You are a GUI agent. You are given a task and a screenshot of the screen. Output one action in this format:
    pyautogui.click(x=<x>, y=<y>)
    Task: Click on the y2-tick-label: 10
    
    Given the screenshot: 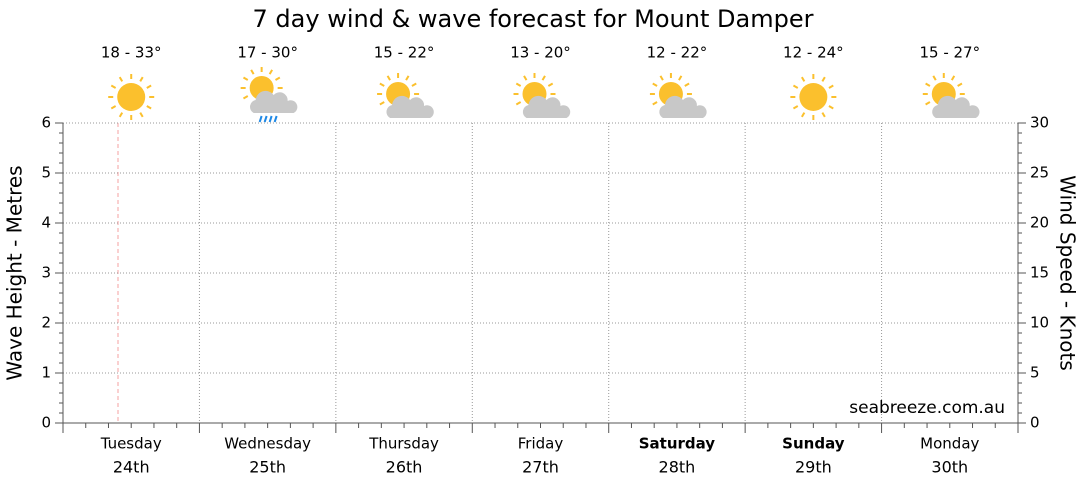 What is the action you would take?
    pyautogui.click(x=1039, y=323)
    